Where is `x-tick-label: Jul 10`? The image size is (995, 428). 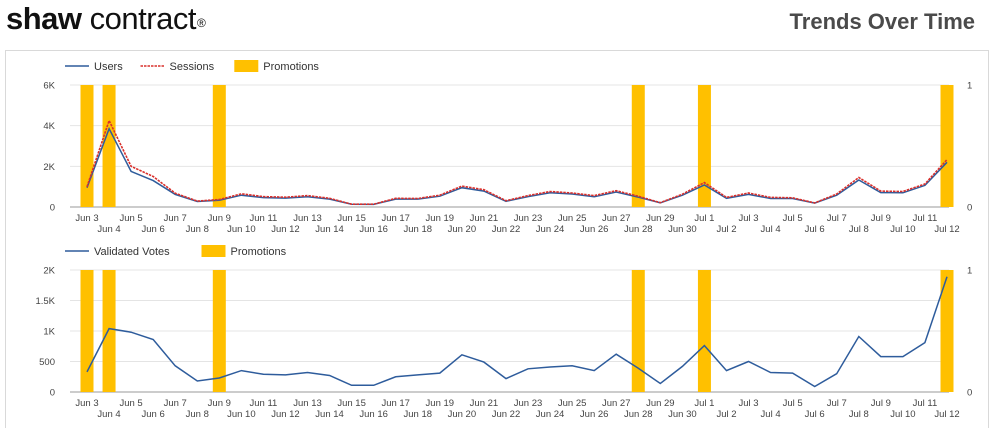
x-tick-label: Jul 10 is located at coordinates (902, 414).